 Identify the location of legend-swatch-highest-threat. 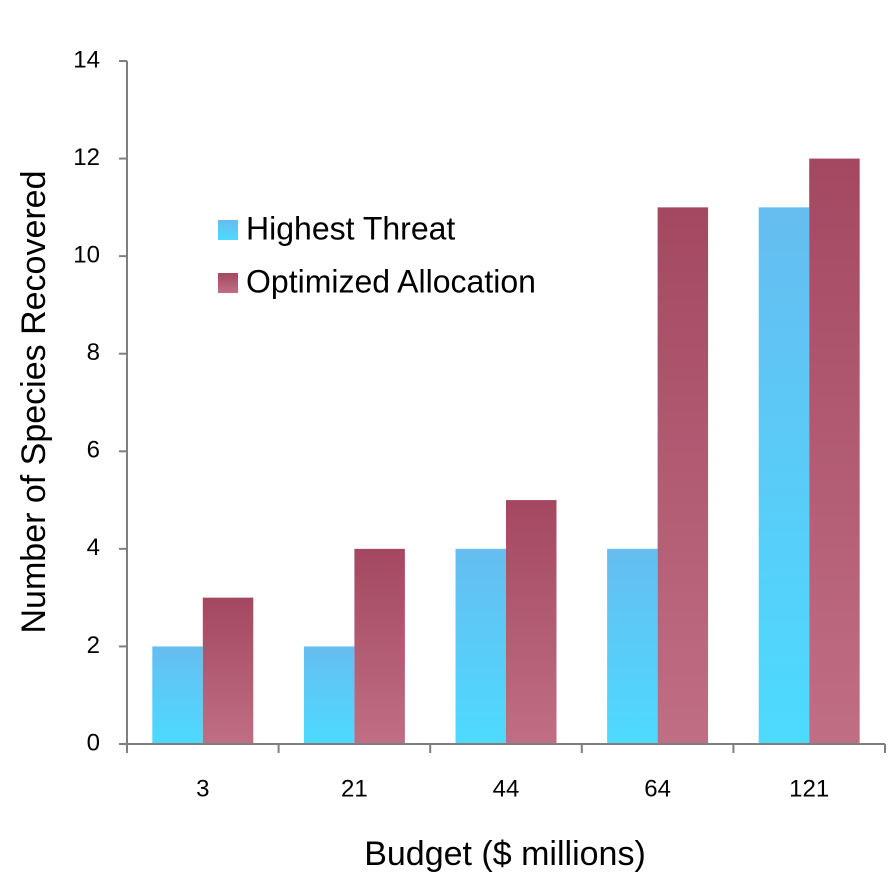
(228, 230).